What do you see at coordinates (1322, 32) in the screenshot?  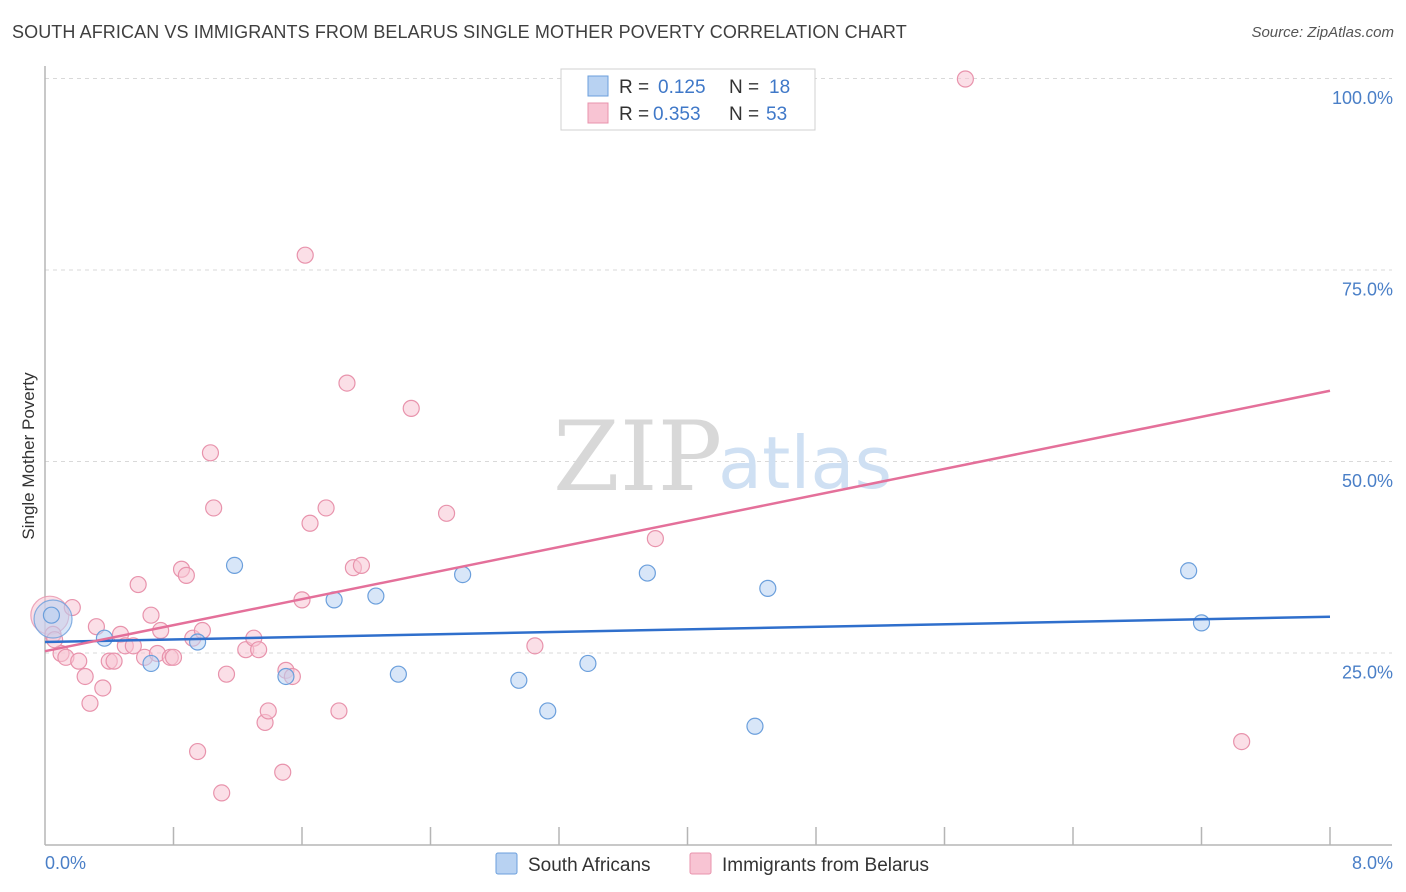 I see `source-credit: Source: ZipAtlas.com` at bounding box center [1322, 32].